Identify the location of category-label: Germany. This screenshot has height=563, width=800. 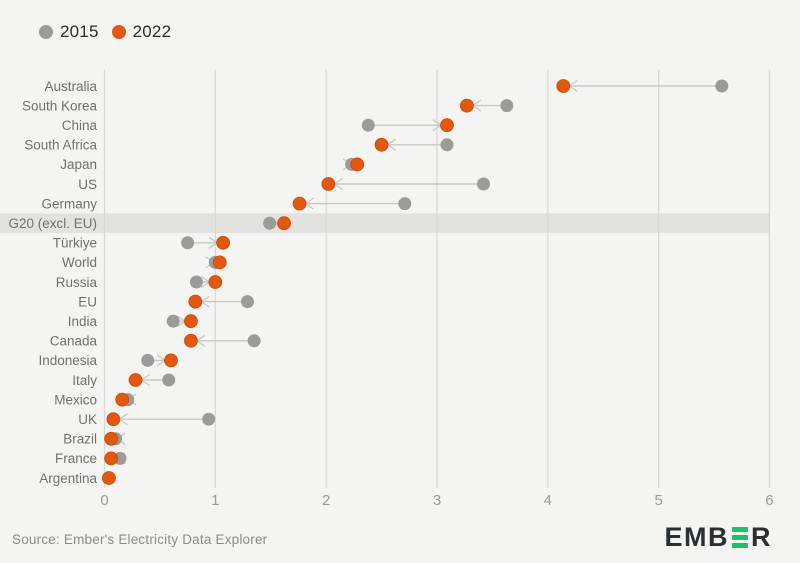
(69, 203).